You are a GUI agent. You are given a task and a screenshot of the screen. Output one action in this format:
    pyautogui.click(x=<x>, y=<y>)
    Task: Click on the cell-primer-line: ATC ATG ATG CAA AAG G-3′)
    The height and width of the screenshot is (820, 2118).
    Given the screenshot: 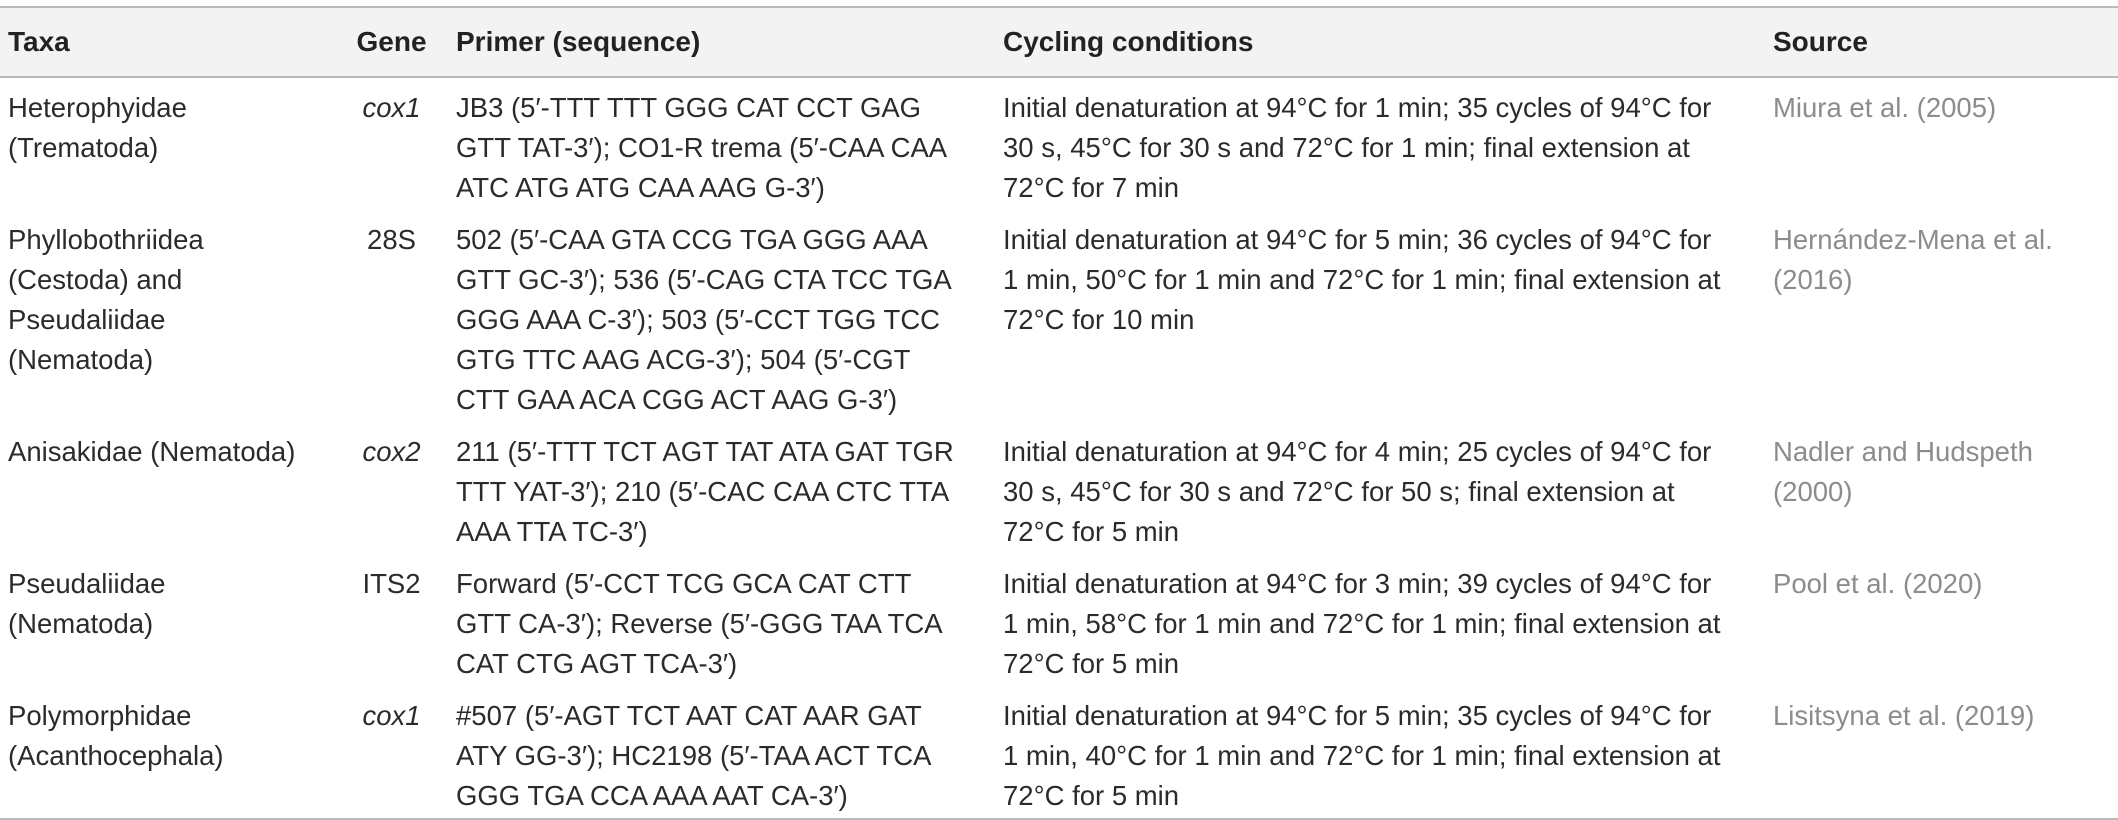 What is the action you would take?
    pyautogui.click(x=640, y=187)
    